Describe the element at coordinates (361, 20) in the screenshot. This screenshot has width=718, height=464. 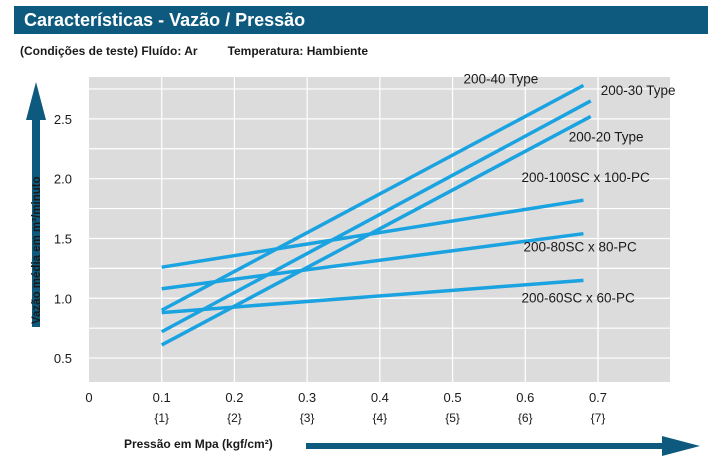
I see `chart-title-bar: Características - Vazão / Pressão` at that location.